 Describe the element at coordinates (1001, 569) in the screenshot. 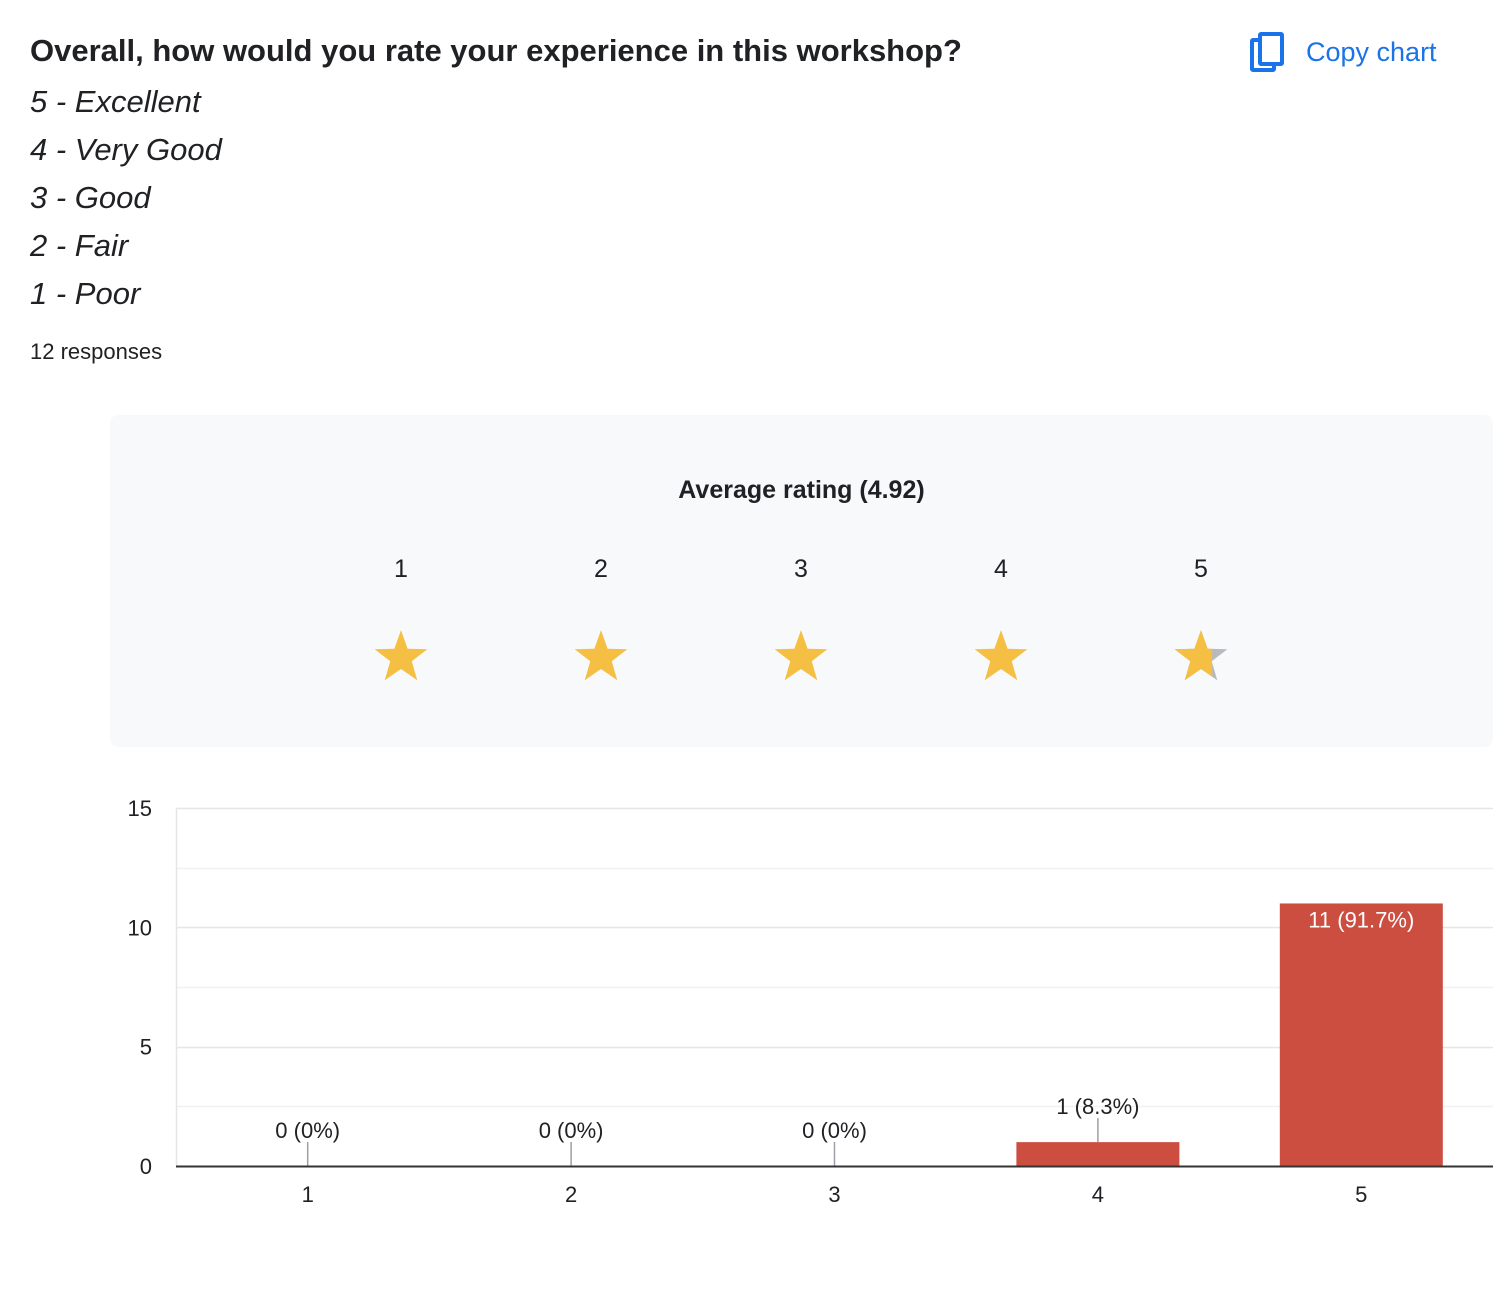

I see `star-number: 4` at that location.